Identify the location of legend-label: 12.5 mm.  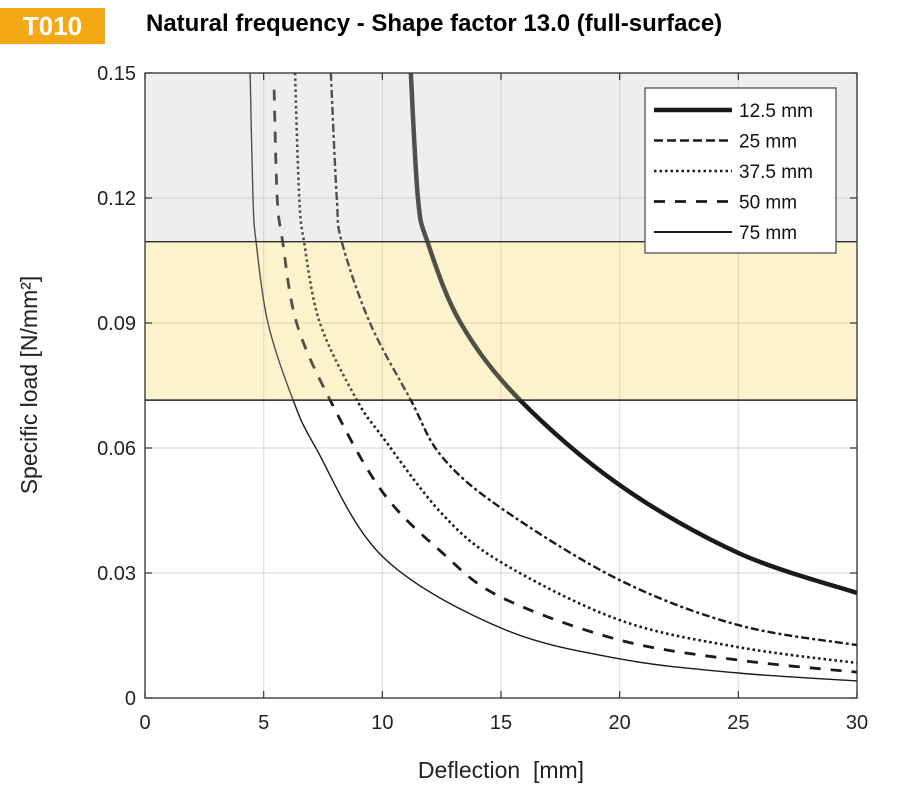
(776, 111).